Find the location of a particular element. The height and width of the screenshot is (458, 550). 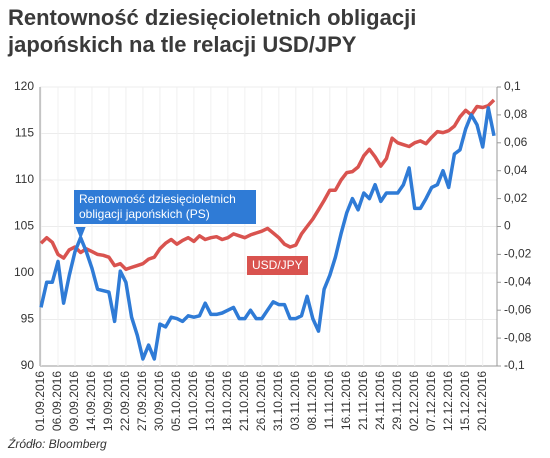

x-tick-label: 22.09.2016 is located at coordinates (125, 401).